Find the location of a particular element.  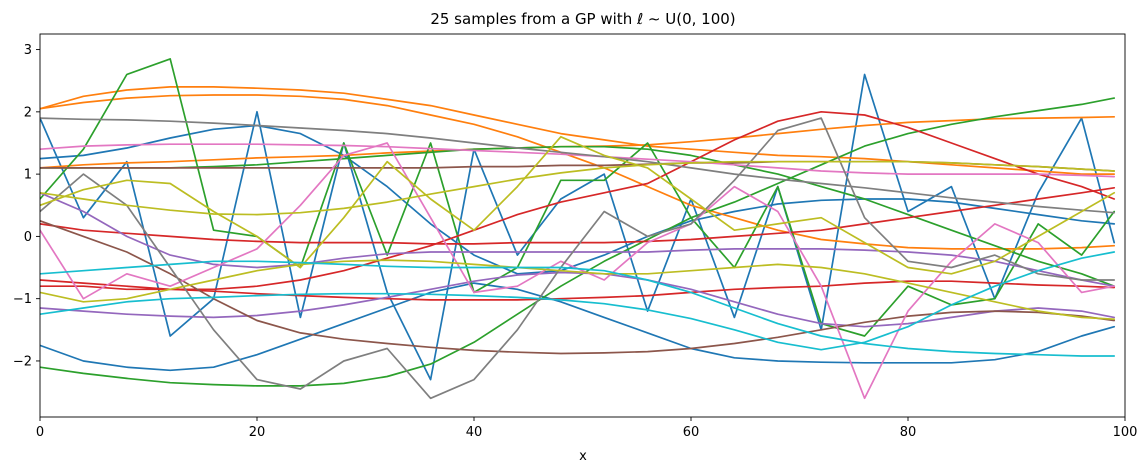

x-tick-label: 80 is located at coordinates (908, 432).